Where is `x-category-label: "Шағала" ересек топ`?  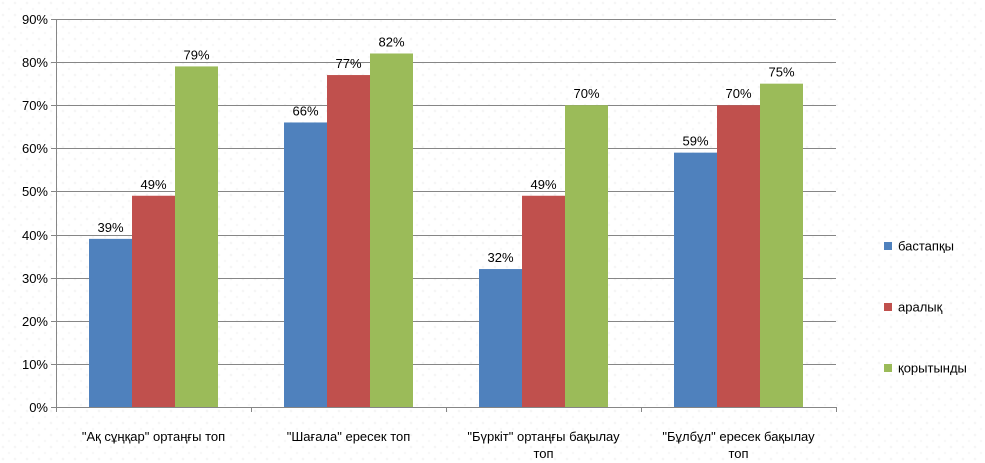
x-category-label: "Шағала" ересек топ is located at coordinates (349, 436).